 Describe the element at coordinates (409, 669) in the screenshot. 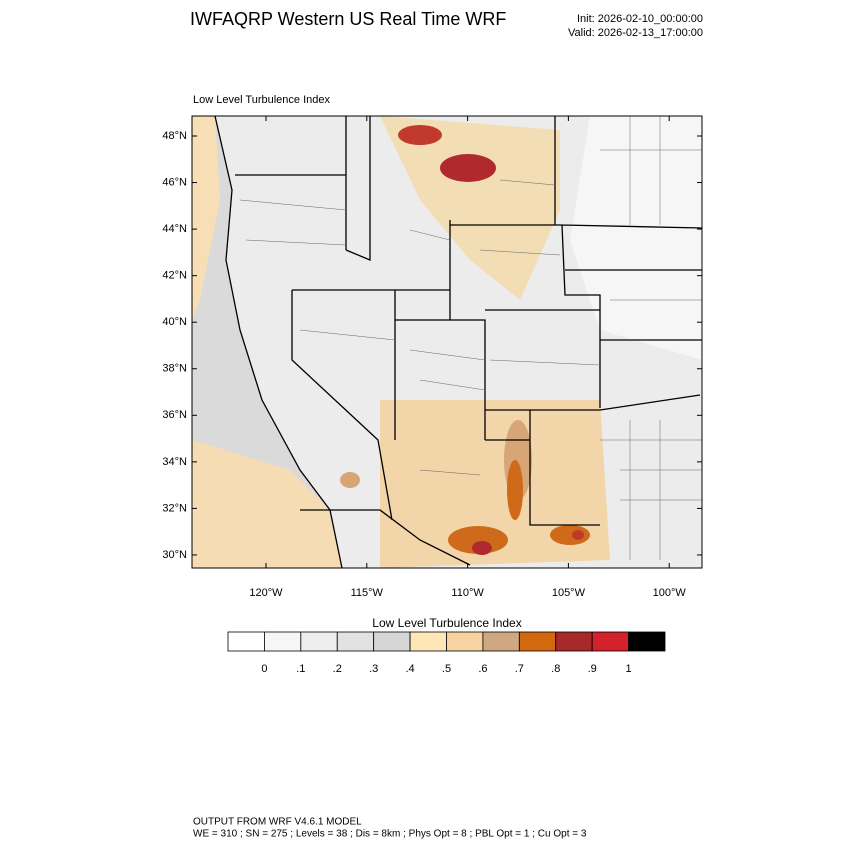

I see `colorbar-label: .4` at that location.